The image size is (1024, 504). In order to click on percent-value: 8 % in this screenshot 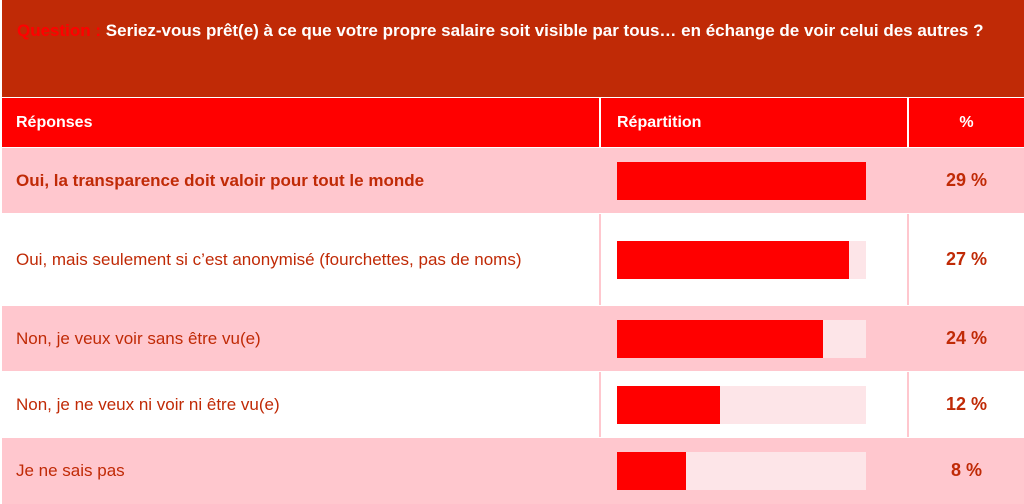, I will do `click(965, 470)`.